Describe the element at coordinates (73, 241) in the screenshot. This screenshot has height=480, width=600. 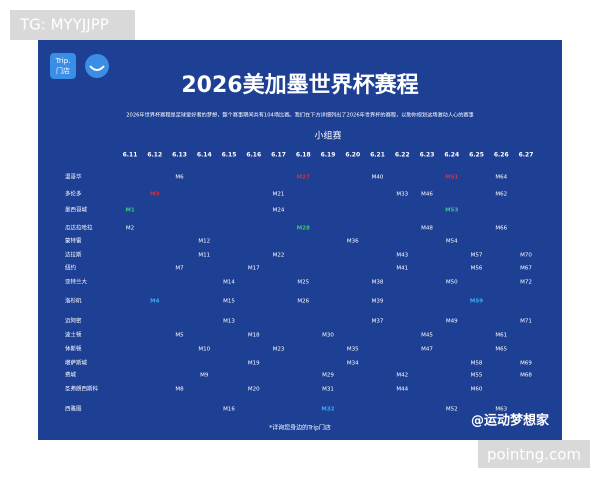
I see `city: 蒙特雷` at that location.